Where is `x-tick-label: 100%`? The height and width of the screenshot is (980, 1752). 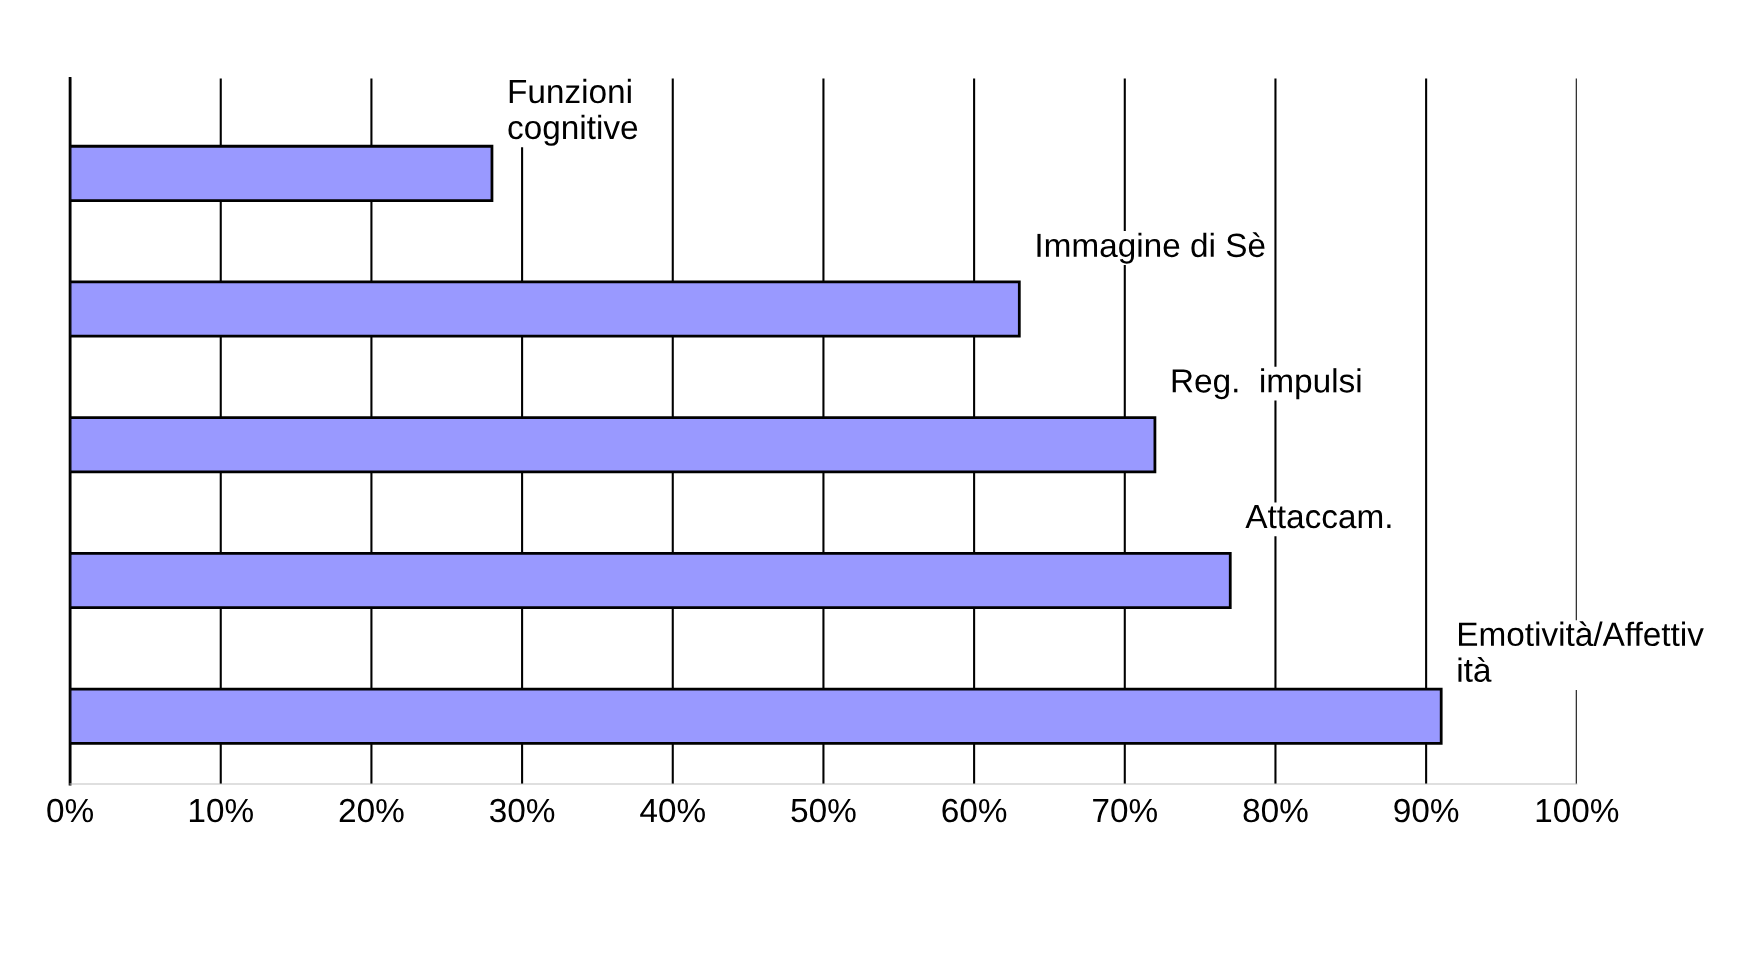
x-tick-label: 100% is located at coordinates (1577, 810).